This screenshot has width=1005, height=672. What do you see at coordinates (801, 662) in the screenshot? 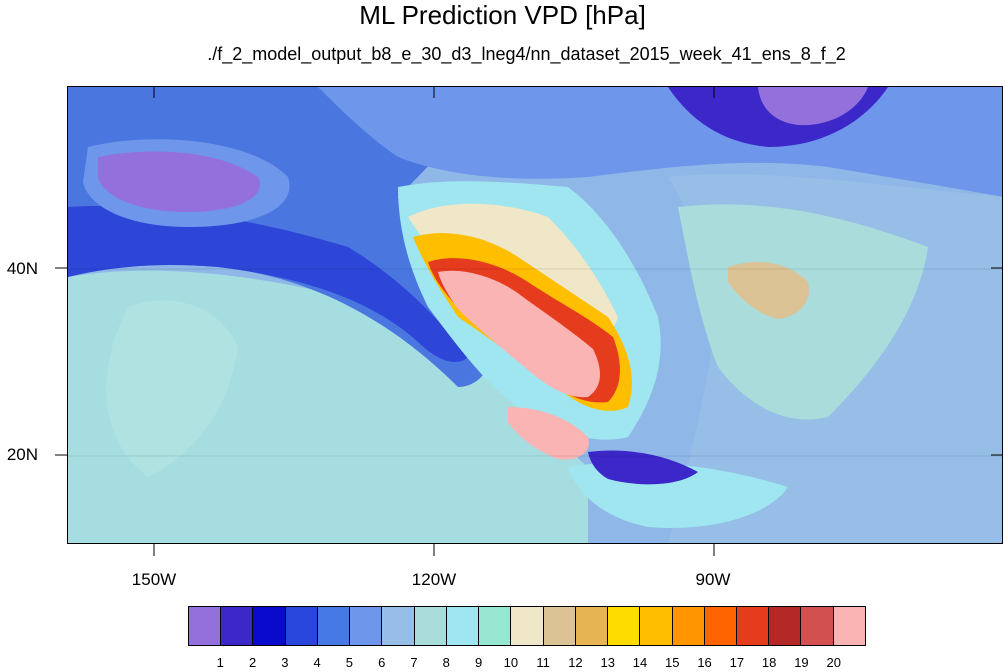
I see `colorbar-label: 19` at bounding box center [801, 662].